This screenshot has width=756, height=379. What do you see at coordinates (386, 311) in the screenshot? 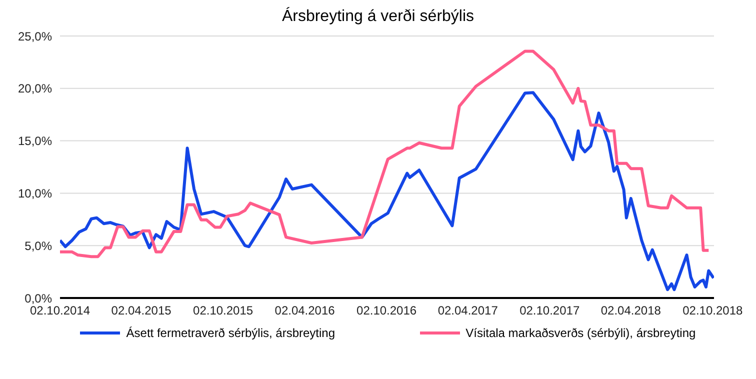
I see `x-tick-label: 02.10.2016` at bounding box center [386, 311].